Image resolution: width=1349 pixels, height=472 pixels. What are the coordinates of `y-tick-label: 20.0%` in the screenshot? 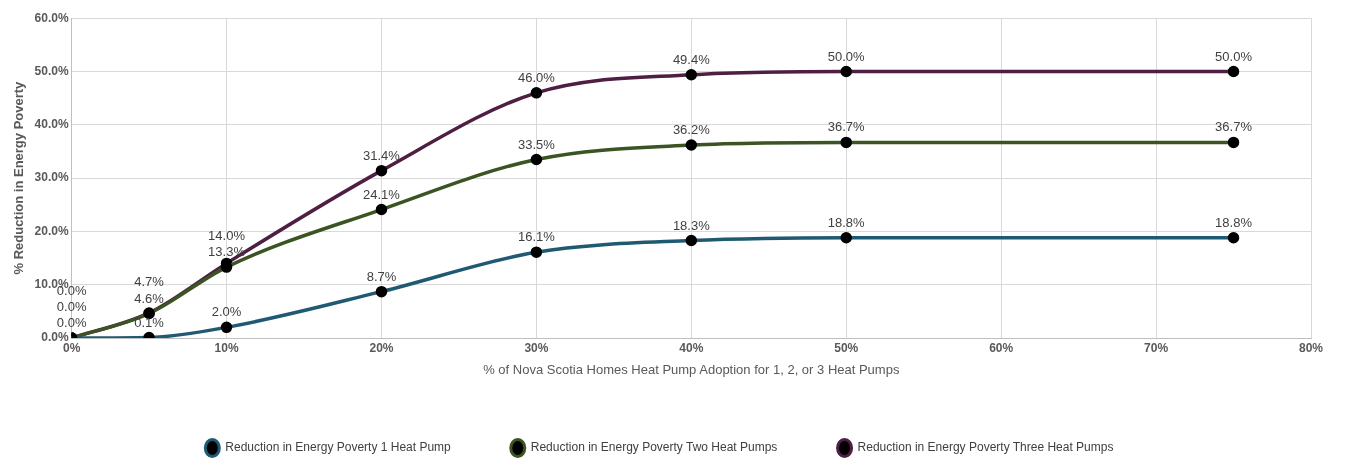 It's located at (51, 230).